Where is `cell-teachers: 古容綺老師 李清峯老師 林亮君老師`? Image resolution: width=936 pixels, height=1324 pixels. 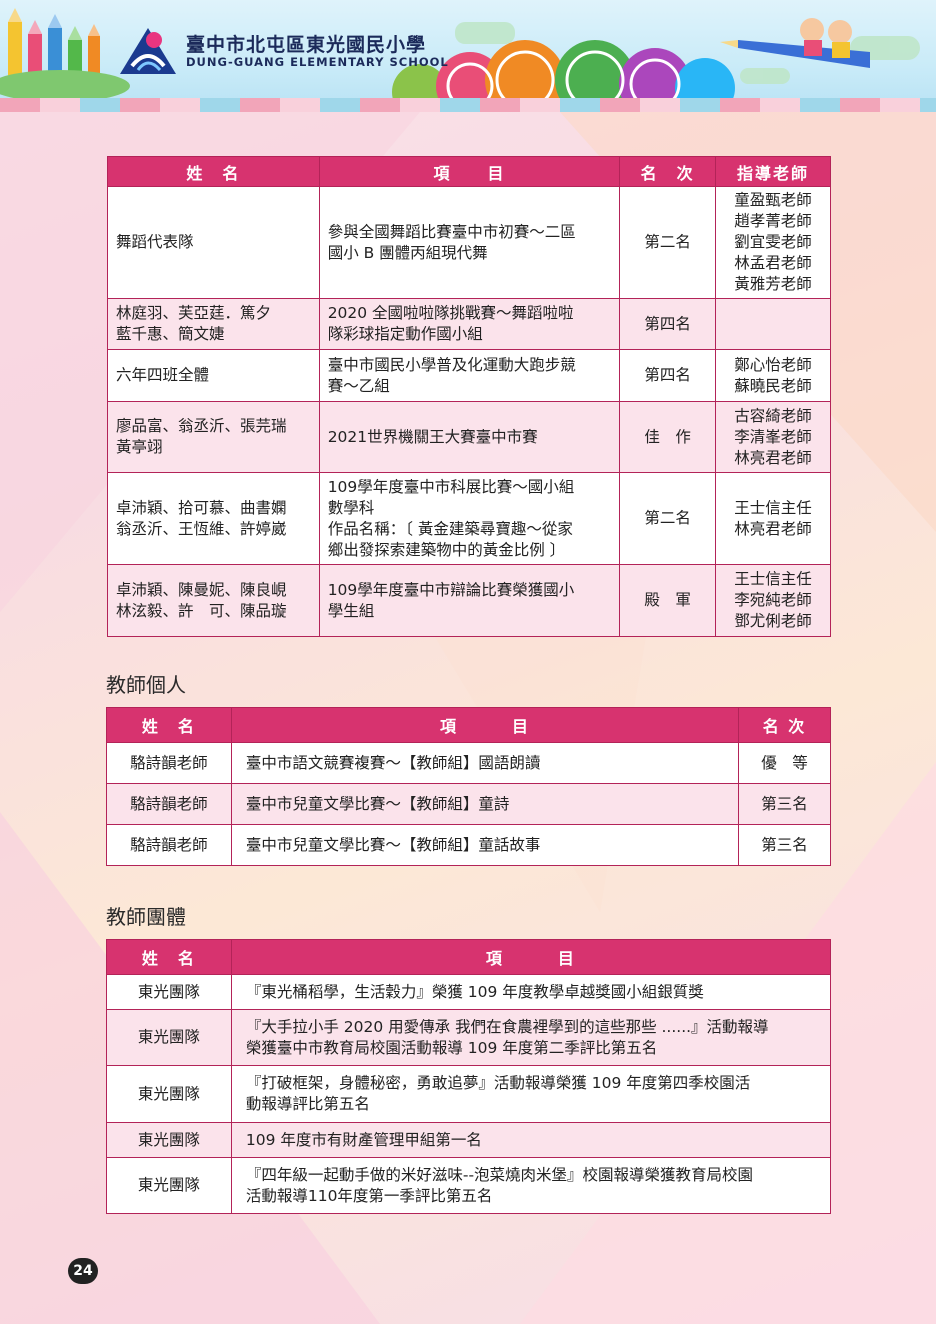 cell-teachers: 古容綺老師 李清峯老師 林亮君老師 is located at coordinates (773, 437).